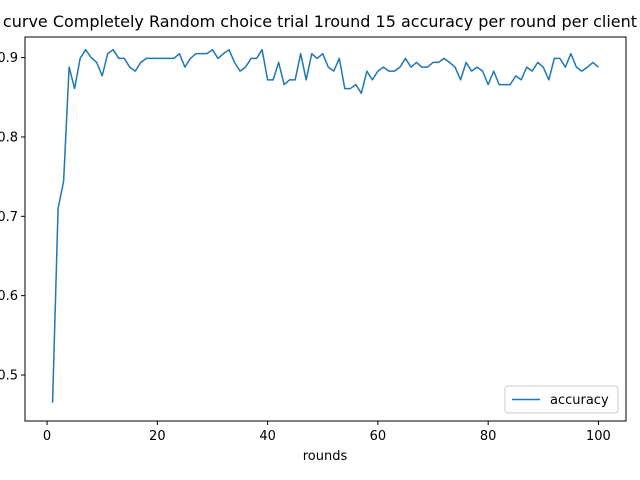  Describe the element at coordinates (378, 436) in the screenshot. I see `x-tick-label: 60` at that location.